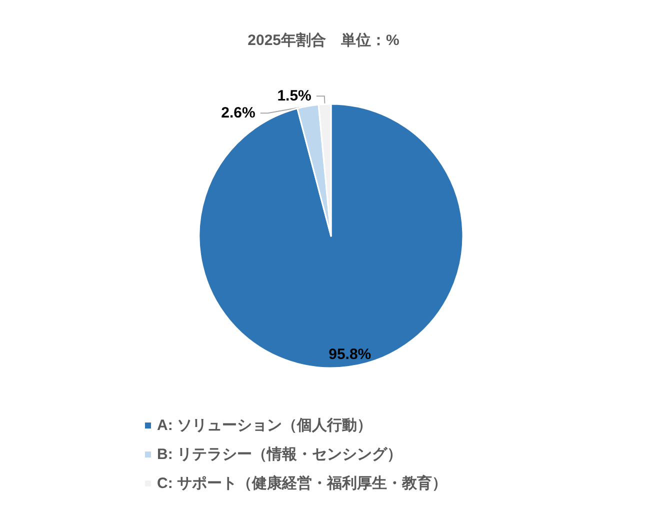 The height and width of the screenshot is (517, 647). I want to click on data-label: 2.6%, so click(238, 113).